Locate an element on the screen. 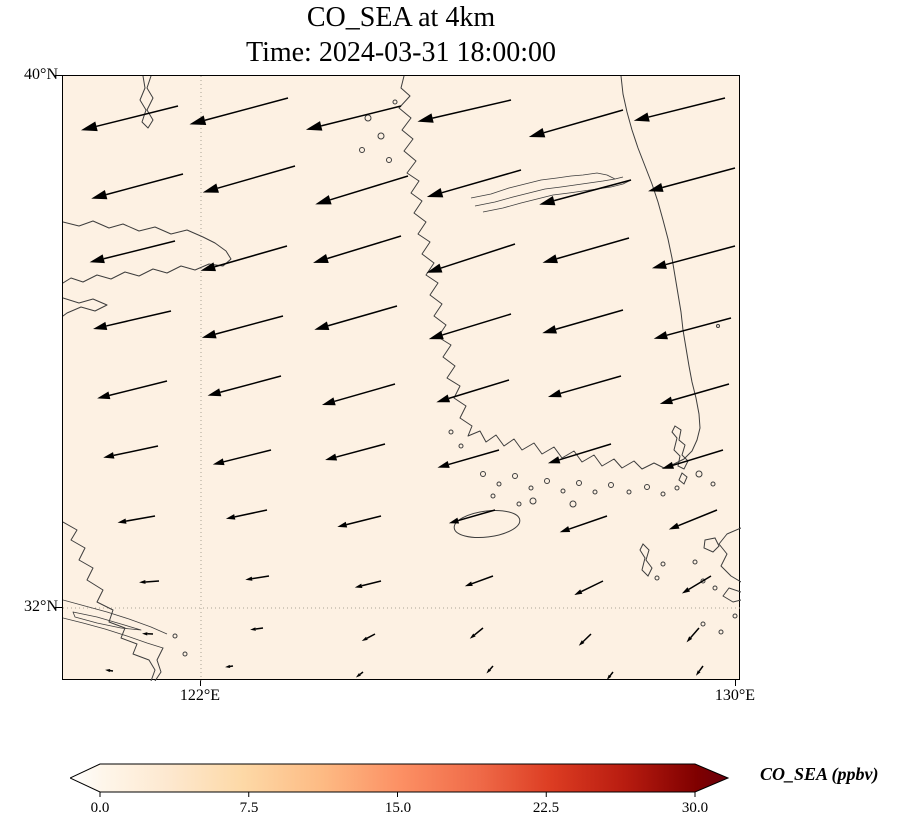 Image resolution: width=916 pixels, height=836 pixels. islands-korea-south is located at coordinates (582, 468).